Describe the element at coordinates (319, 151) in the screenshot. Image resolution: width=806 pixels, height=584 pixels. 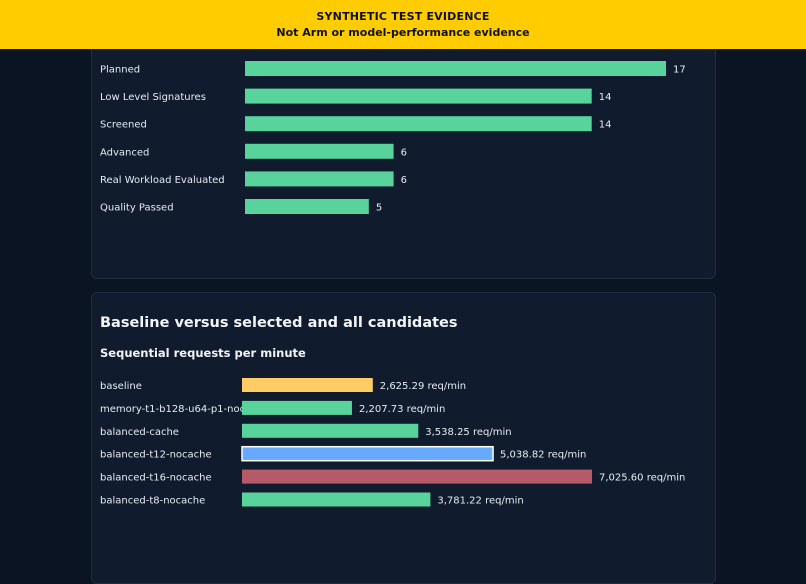
I see `funnel-bar-advanced` at that location.